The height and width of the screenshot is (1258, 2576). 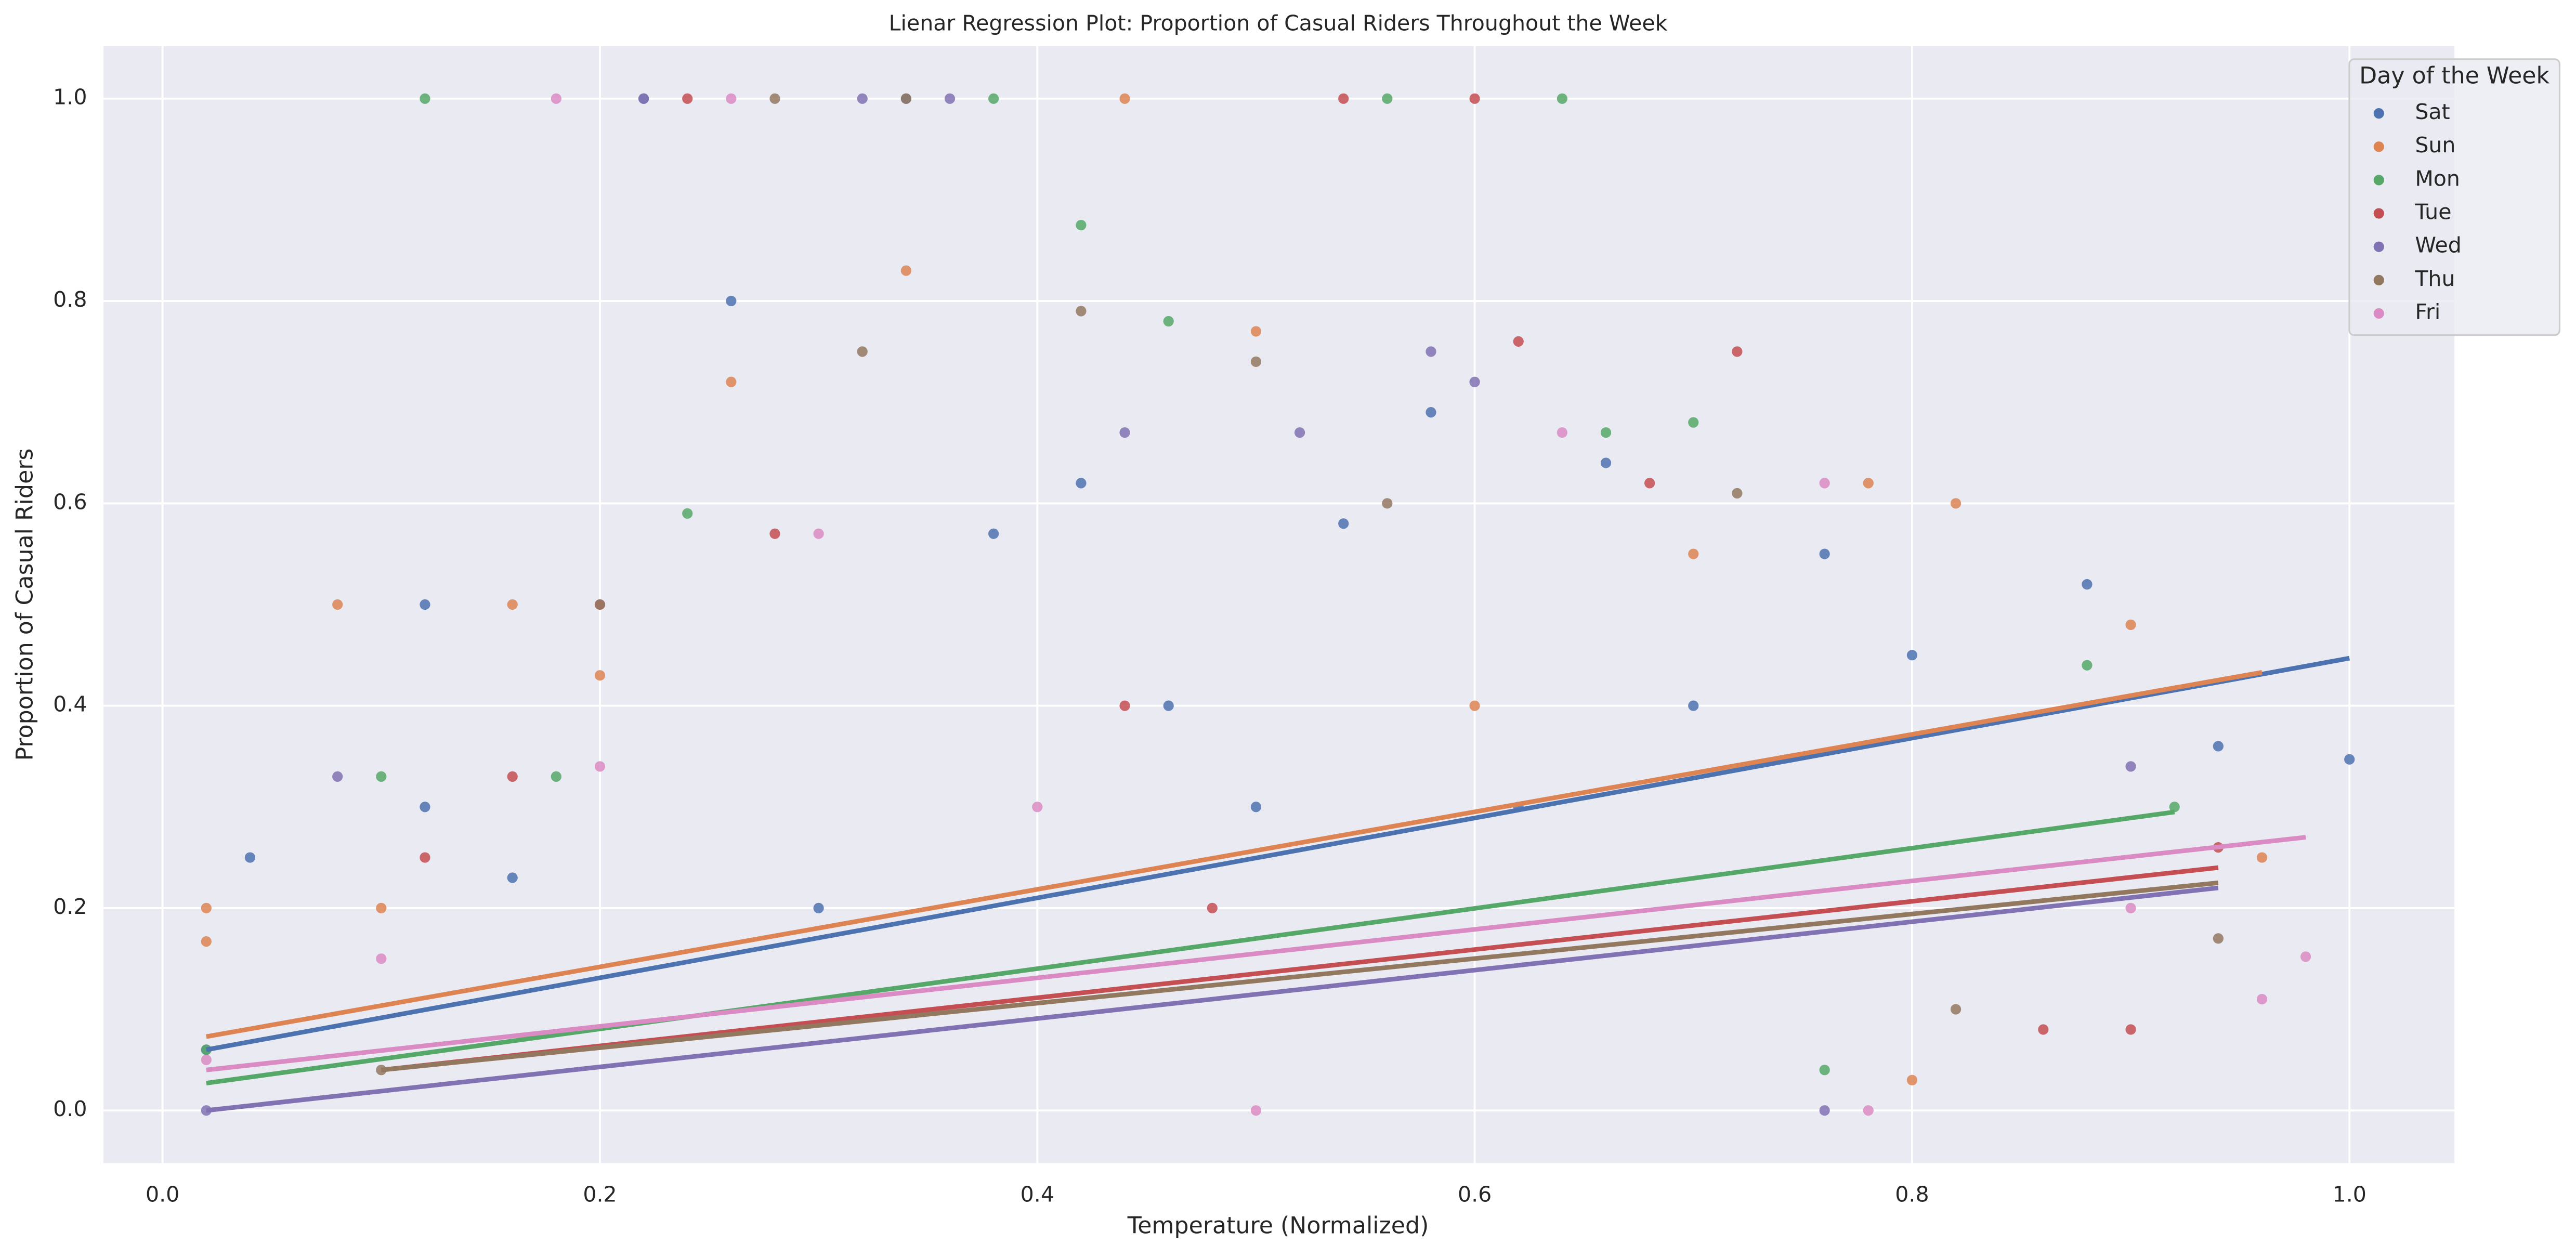 I want to click on y-tick-label: 0.2, so click(x=70, y=906).